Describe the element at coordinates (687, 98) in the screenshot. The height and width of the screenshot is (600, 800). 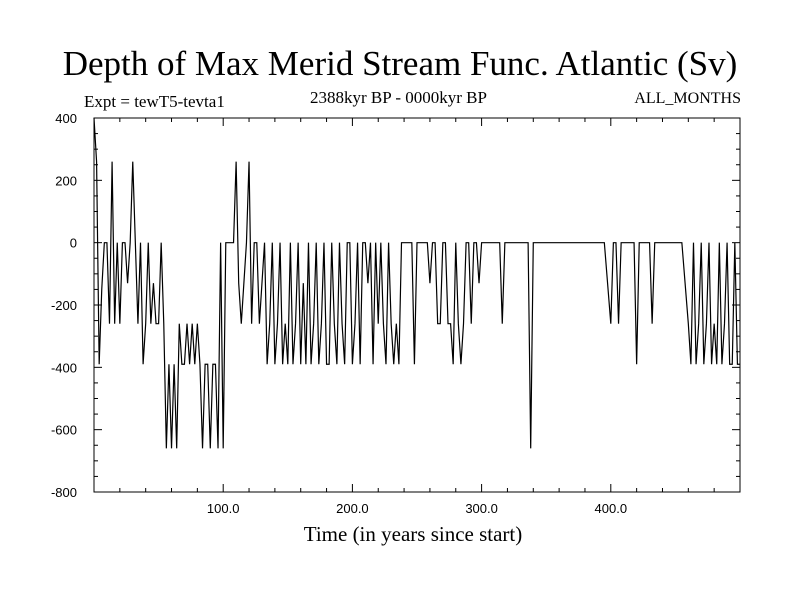
I see `months-label: ALL_MONTHS` at that location.